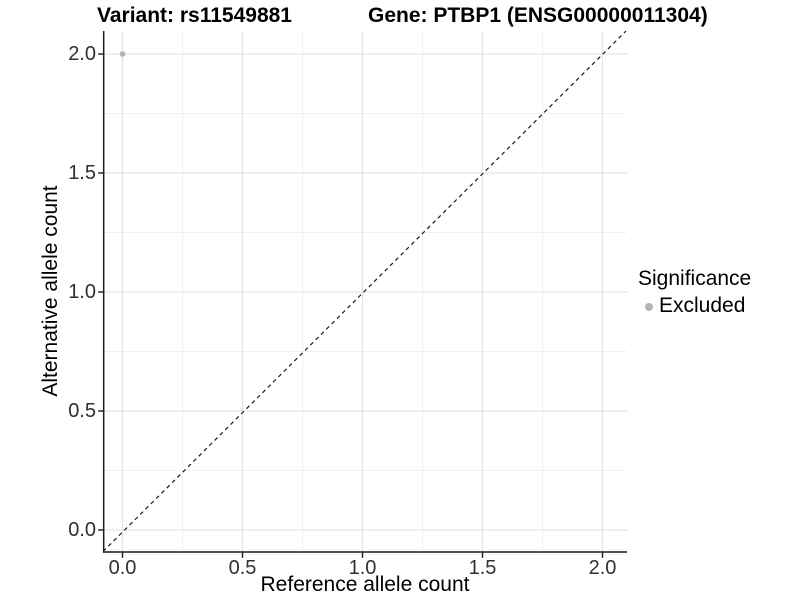 The height and width of the screenshot is (600, 800). What do you see at coordinates (649, 307) in the screenshot?
I see `excluded-point-icon` at bounding box center [649, 307].